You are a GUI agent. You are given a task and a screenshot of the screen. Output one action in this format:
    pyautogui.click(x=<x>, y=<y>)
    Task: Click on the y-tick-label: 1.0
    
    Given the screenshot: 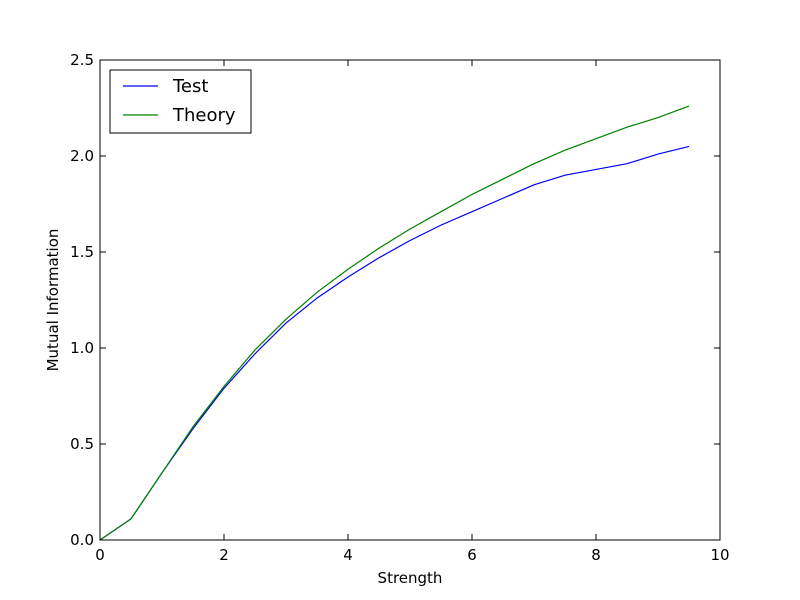 What is the action you would take?
    pyautogui.click(x=82, y=348)
    